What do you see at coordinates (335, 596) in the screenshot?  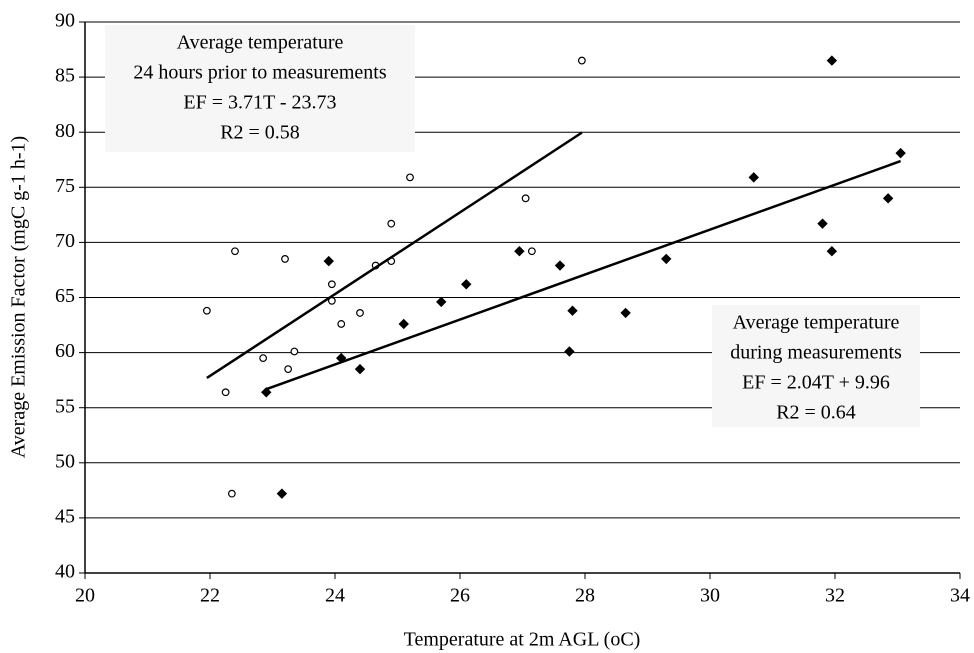 I see `x-tick-label: 24` at bounding box center [335, 596].